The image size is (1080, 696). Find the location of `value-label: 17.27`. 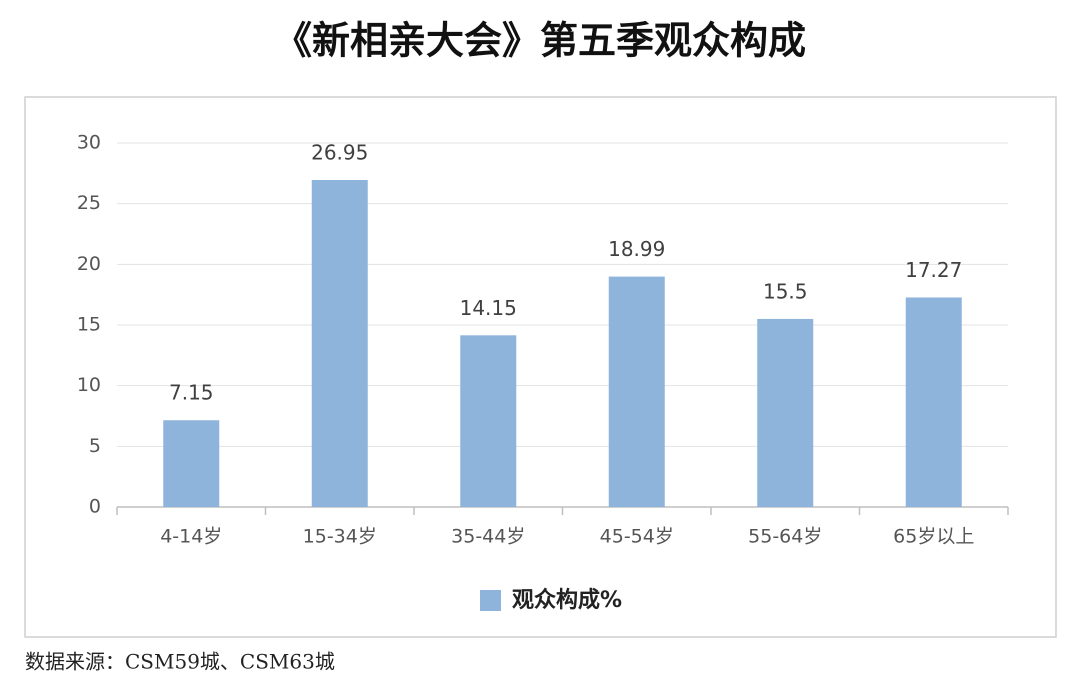

value-label: 17.27 is located at coordinates (933, 270).